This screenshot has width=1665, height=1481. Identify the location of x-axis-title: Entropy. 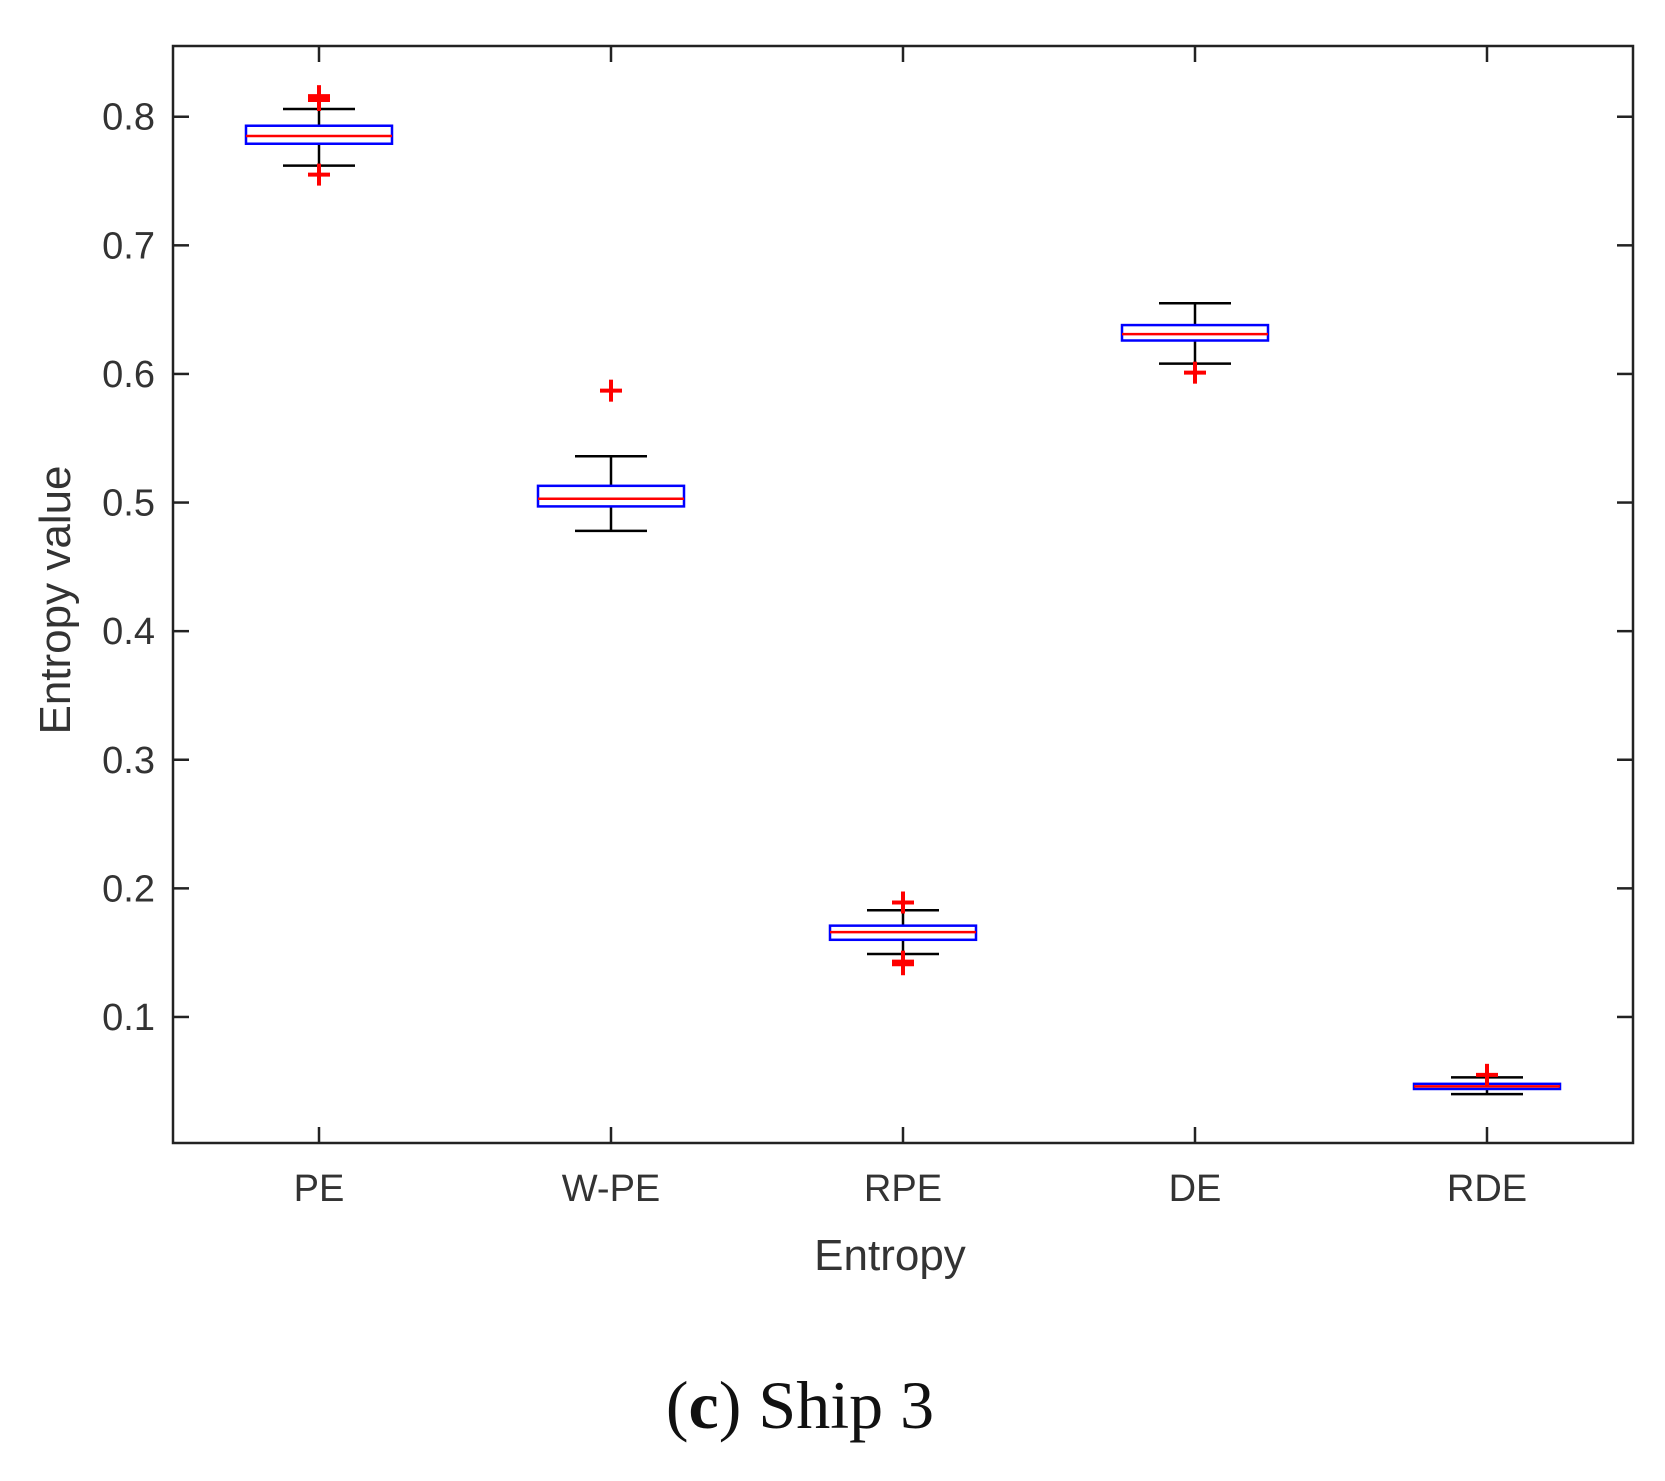
(890, 1255).